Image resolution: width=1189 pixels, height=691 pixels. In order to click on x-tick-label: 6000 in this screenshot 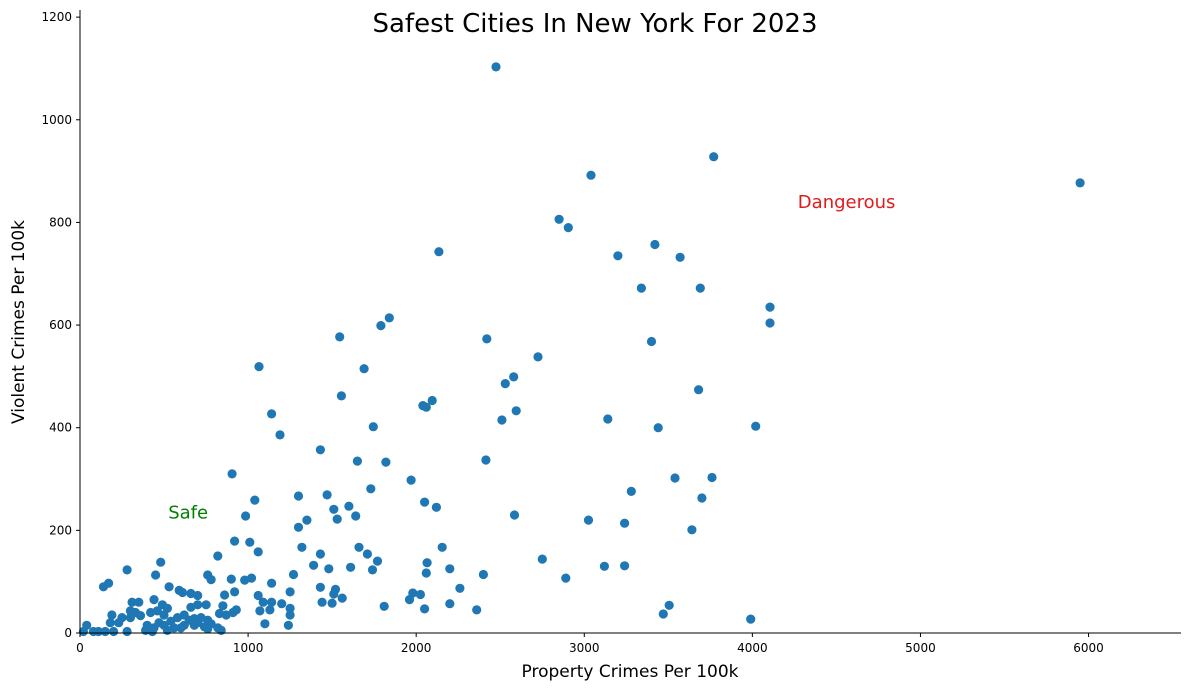, I will do `click(1088, 648)`.